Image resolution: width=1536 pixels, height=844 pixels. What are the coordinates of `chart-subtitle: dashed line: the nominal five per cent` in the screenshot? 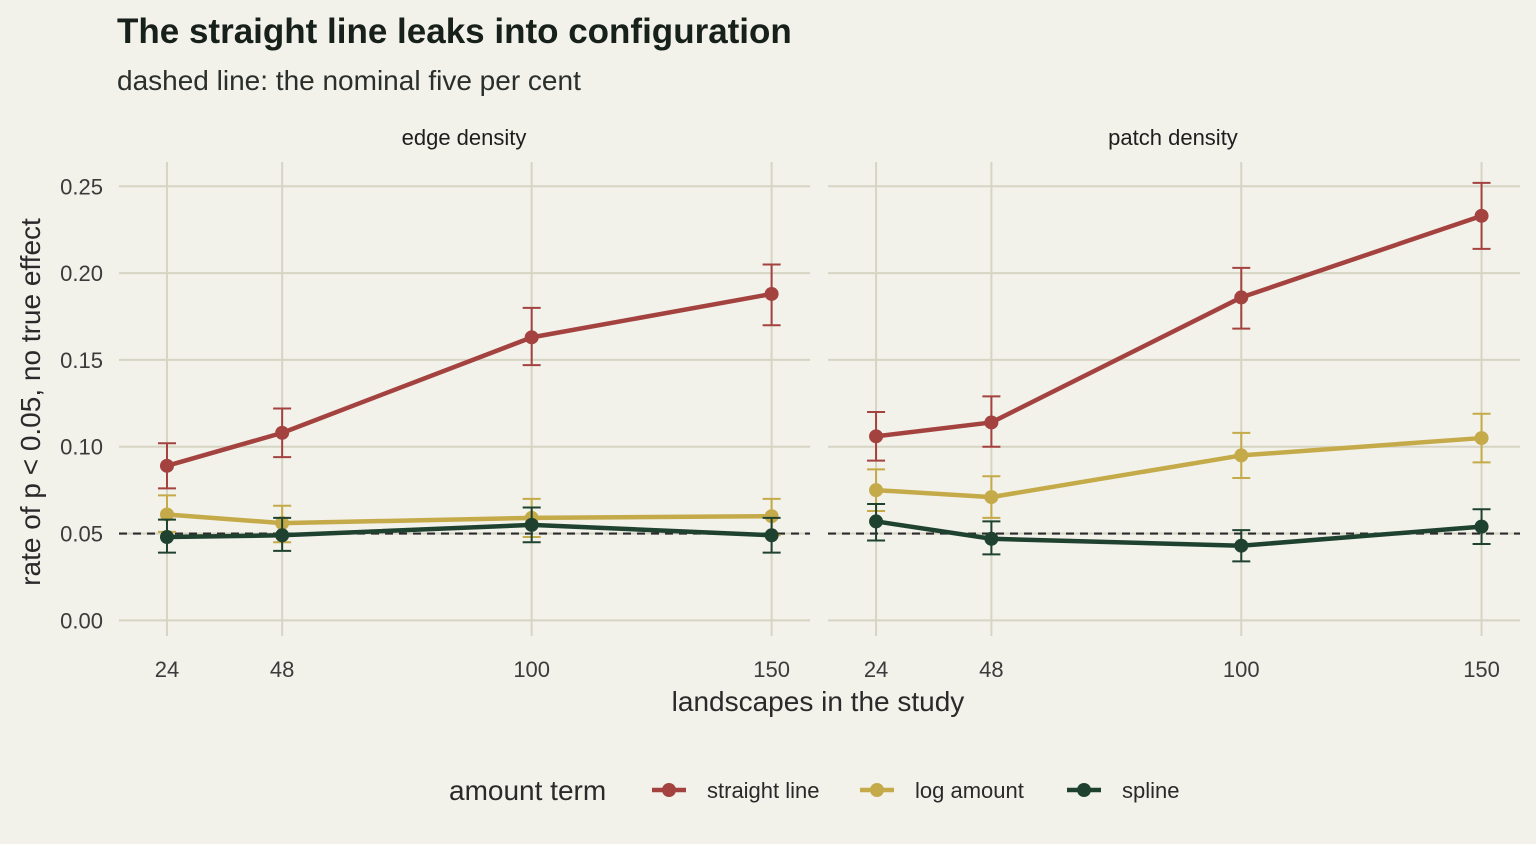 It's located at (349, 80).